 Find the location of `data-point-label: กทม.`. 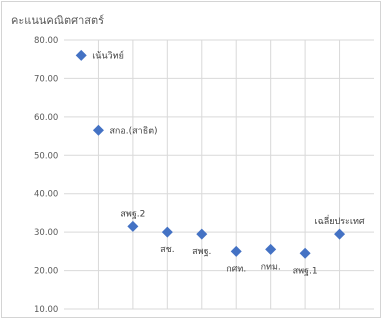

data-point-label: กทม. is located at coordinates (271, 267).